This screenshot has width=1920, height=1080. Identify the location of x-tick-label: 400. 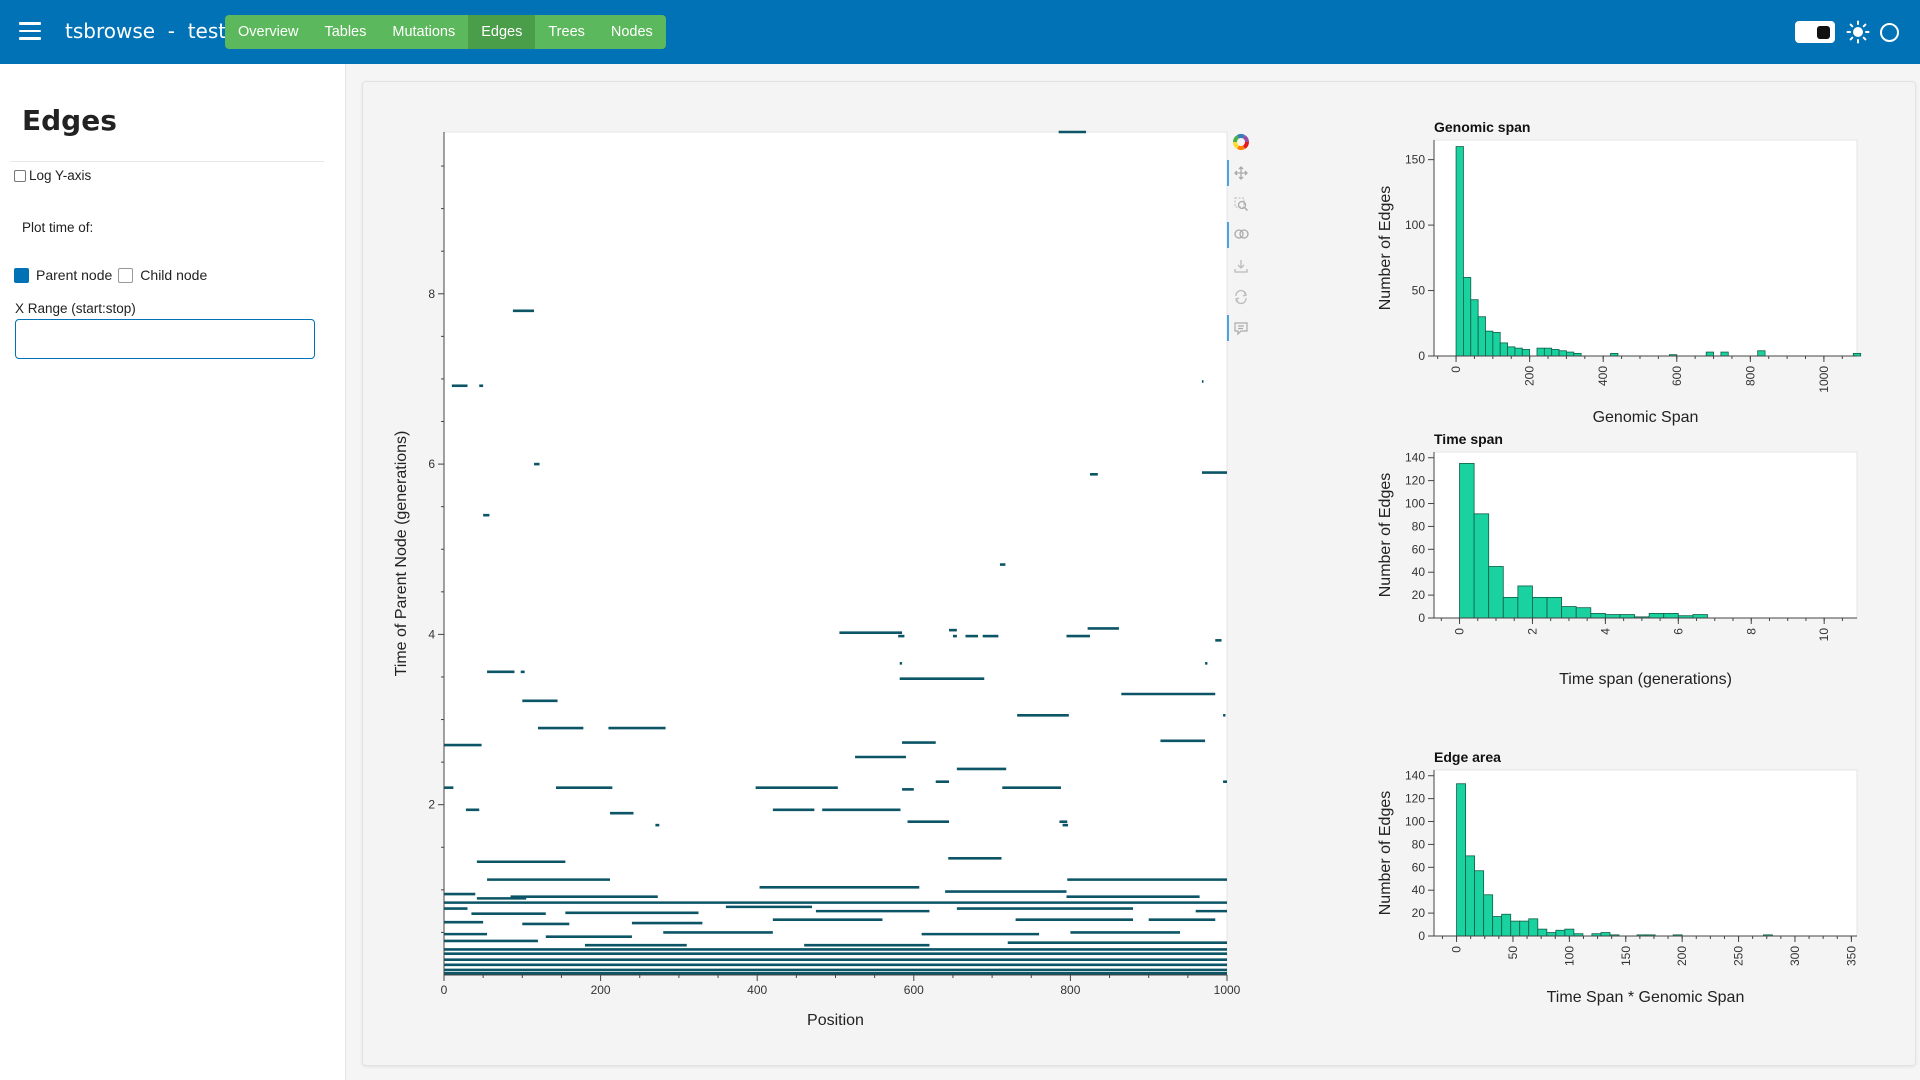
(757, 990).